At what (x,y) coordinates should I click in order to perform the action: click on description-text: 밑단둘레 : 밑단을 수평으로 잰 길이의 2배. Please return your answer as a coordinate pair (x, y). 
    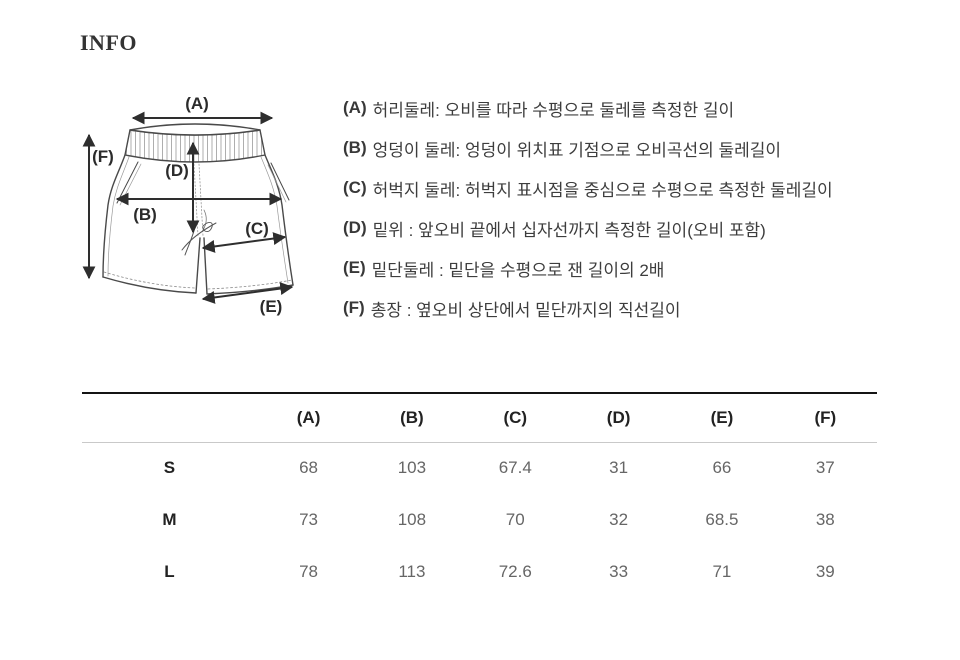
    Looking at the image, I should click on (518, 270).